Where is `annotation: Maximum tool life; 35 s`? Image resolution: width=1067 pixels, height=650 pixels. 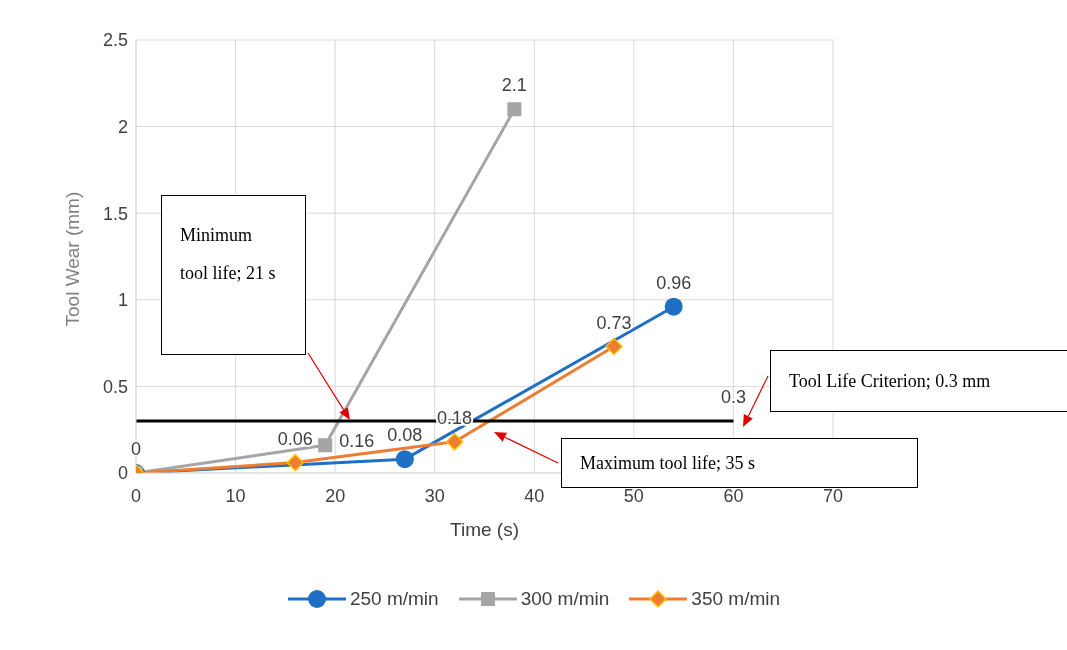 annotation: Maximum tool life; 35 s is located at coordinates (667, 463).